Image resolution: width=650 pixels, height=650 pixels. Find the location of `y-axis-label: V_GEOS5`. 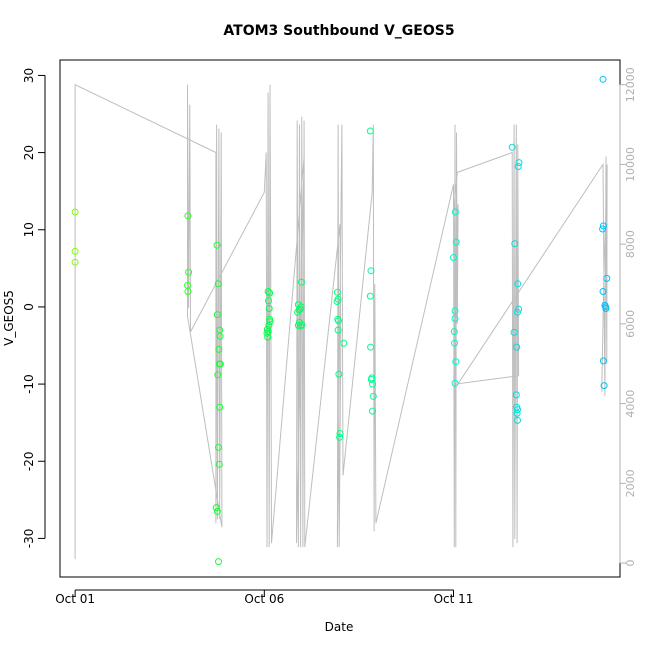

y-axis-label: V_GEOS5 is located at coordinates (9, 318).